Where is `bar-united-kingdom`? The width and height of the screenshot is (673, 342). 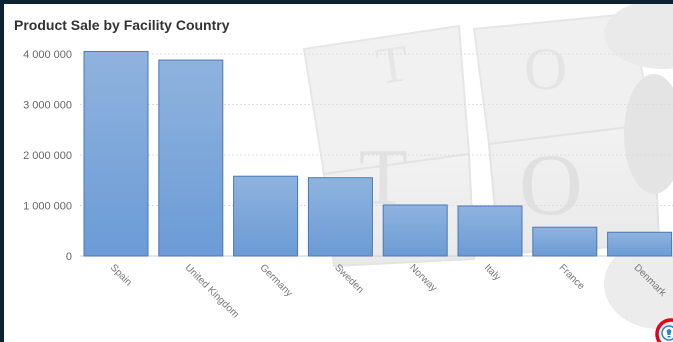 bar-united-kingdom is located at coordinates (191, 158).